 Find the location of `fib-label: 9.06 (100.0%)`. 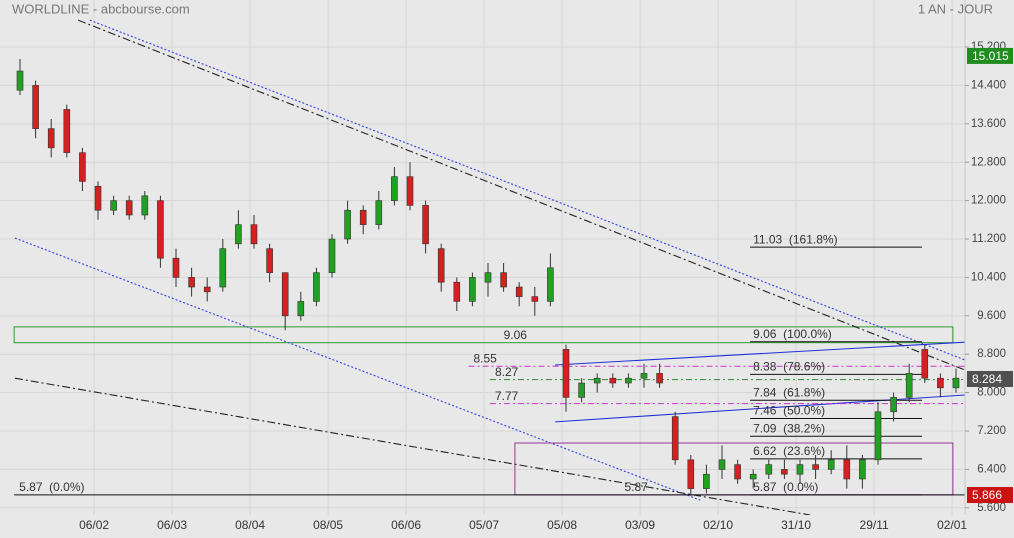

fib-label: 9.06 (100.0%) is located at coordinates (792, 334).